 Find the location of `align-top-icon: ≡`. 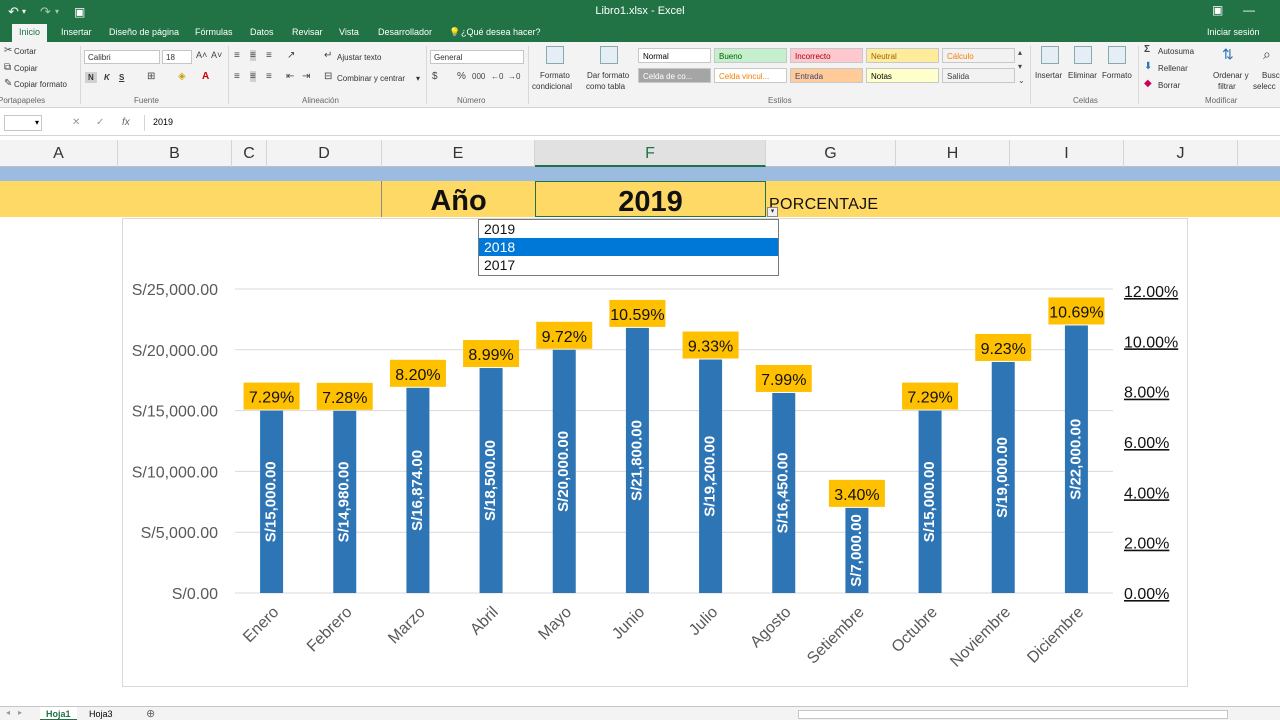

align-top-icon: ≡ is located at coordinates (237, 55).